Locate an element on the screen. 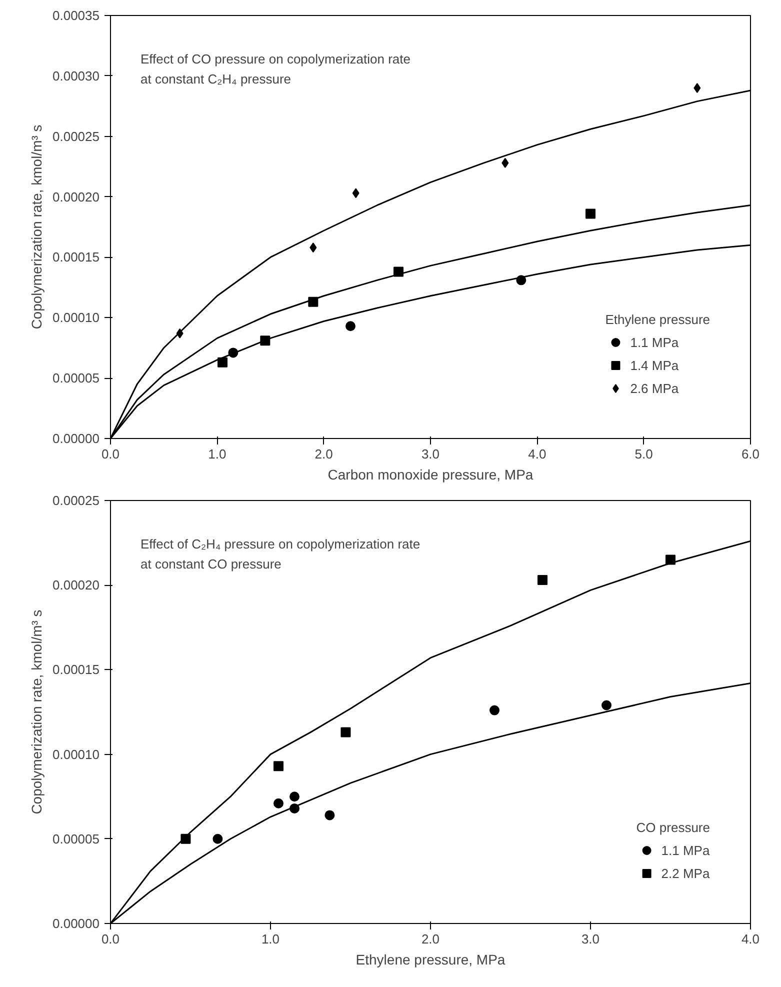 This screenshot has height=987, width=781. legend-label: 1.4 MPa is located at coordinates (654, 365).